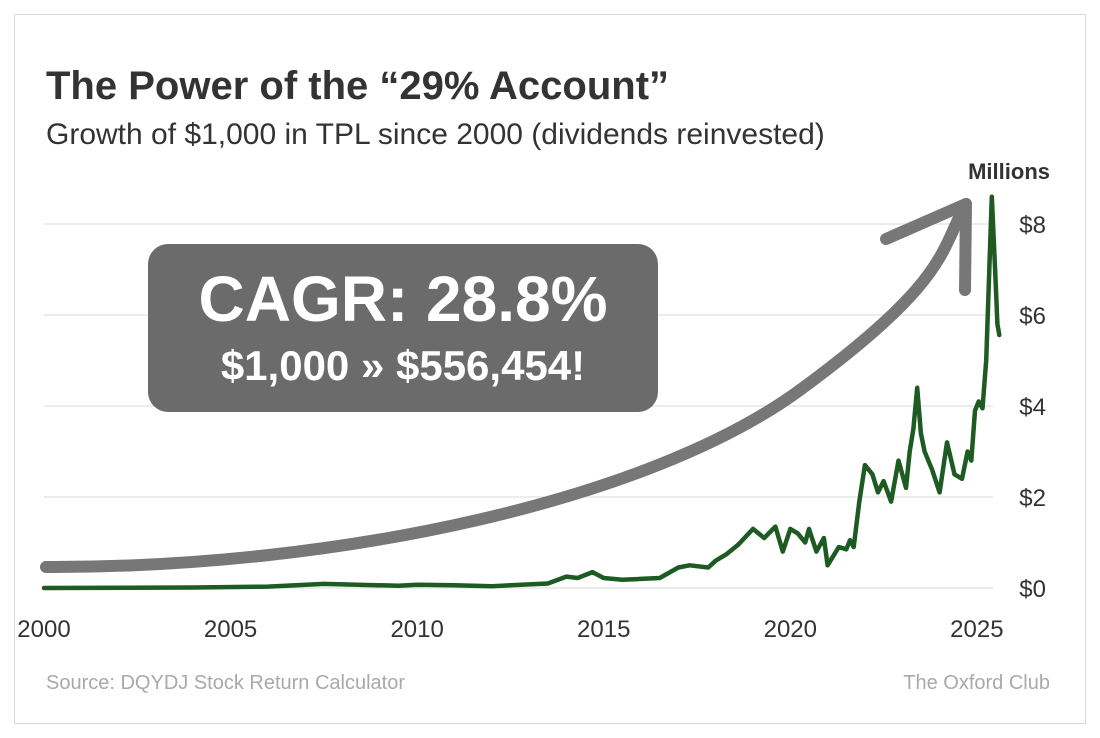  I want to click on x-tick-label: 2000, so click(43, 629).